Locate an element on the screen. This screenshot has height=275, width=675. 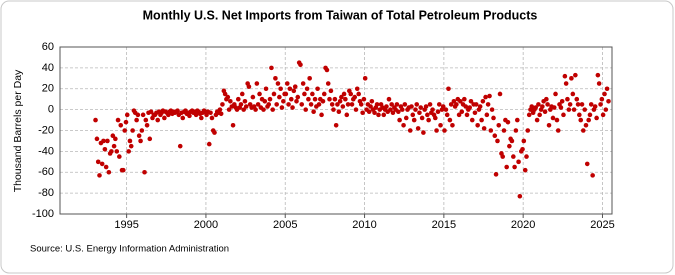
y-tick-label: 20 is located at coordinates (48, 89).